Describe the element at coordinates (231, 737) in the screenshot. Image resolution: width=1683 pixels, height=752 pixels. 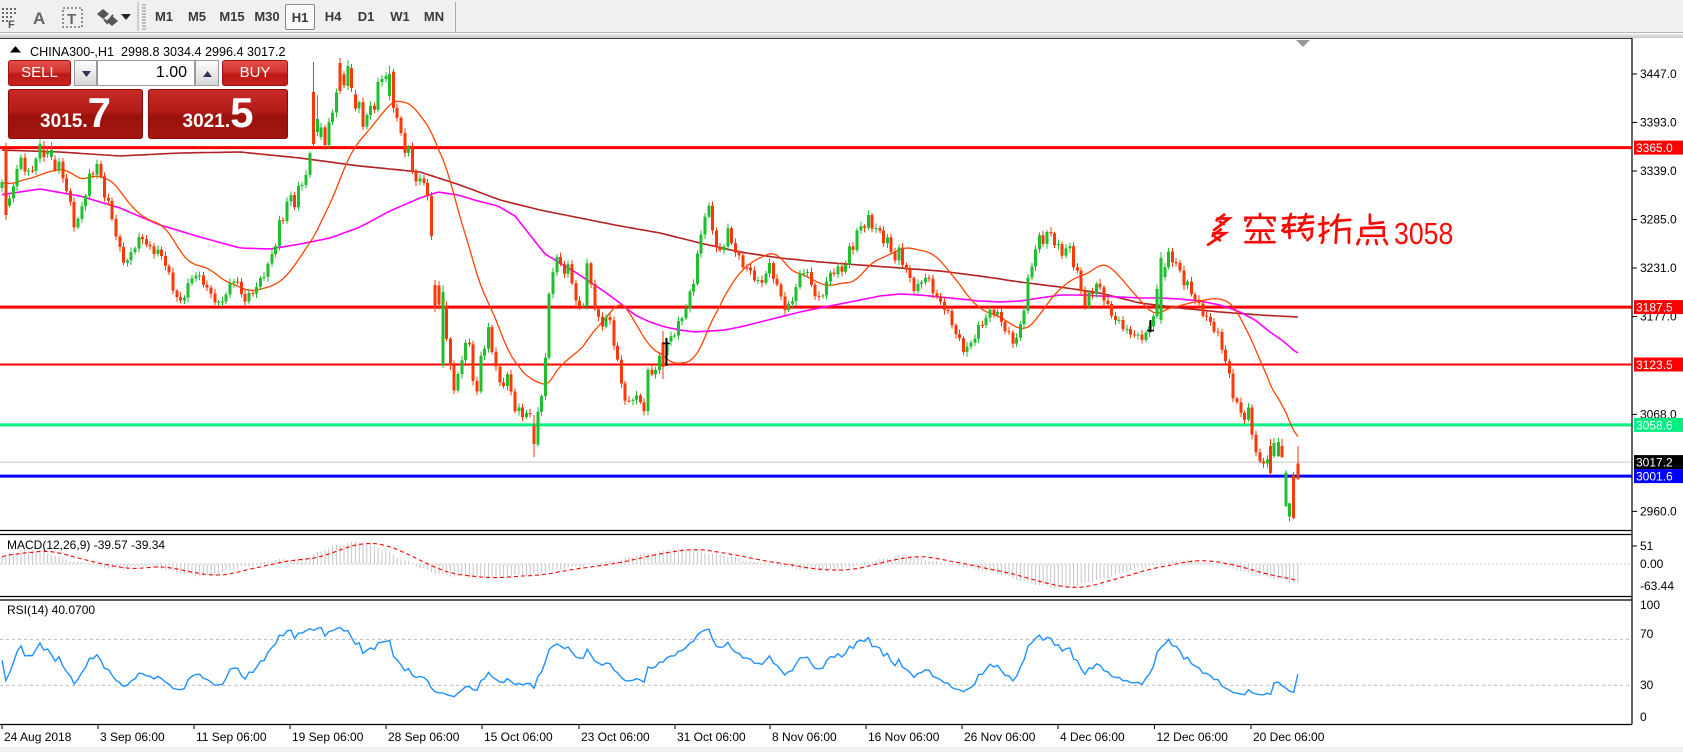
I see `svg-text: 11 Sep 06:00` at that location.